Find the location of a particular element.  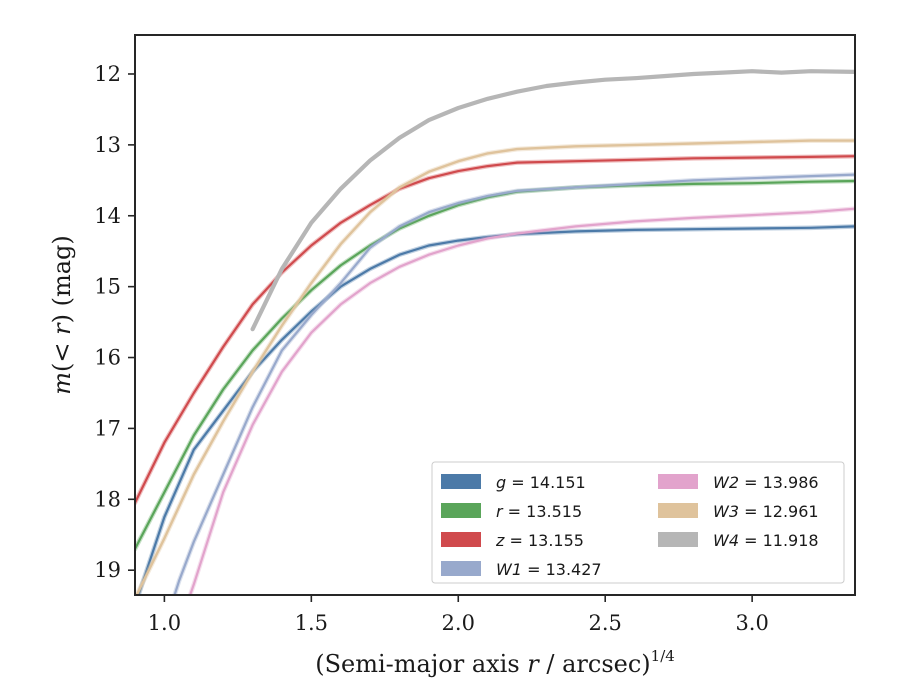

legend-label-r: r = 13.515 is located at coordinates (539, 511).